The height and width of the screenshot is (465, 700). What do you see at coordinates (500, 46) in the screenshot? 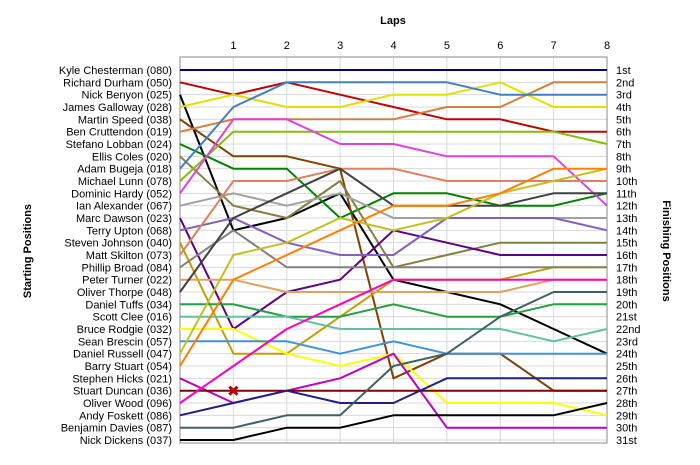
I see `x-tick-label: 6` at bounding box center [500, 46].